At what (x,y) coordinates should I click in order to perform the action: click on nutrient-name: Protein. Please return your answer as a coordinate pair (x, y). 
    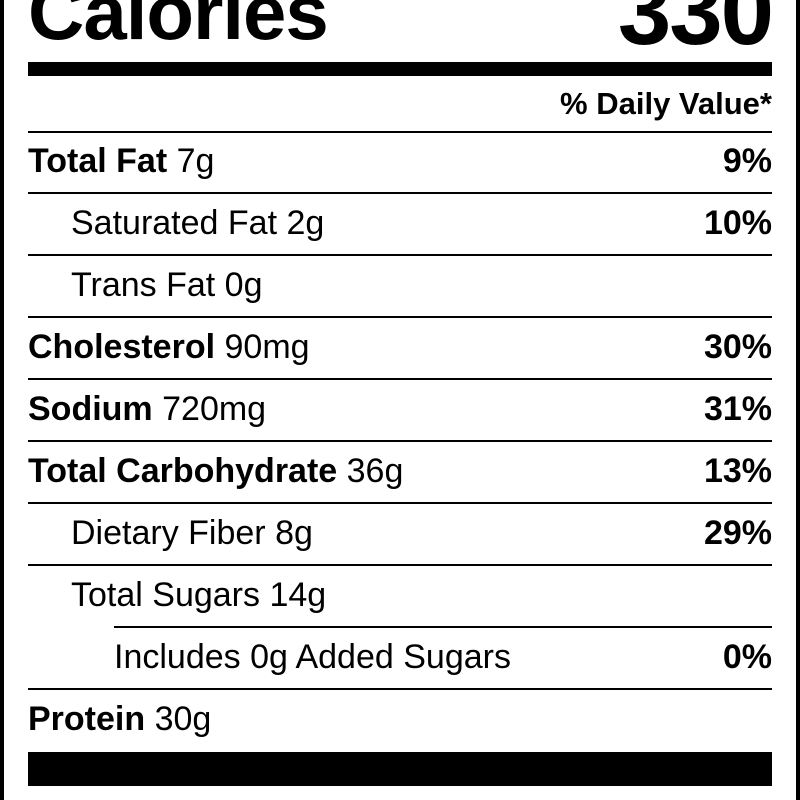
    Looking at the image, I should click on (87, 719).